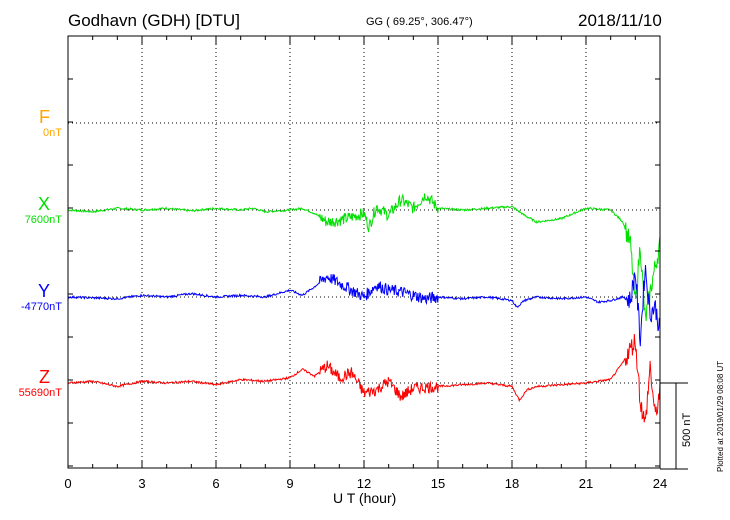 The height and width of the screenshot is (520, 730). Describe the element at coordinates (289, 483) in the screenshot. I see `x-tick-label: 9` at that location.